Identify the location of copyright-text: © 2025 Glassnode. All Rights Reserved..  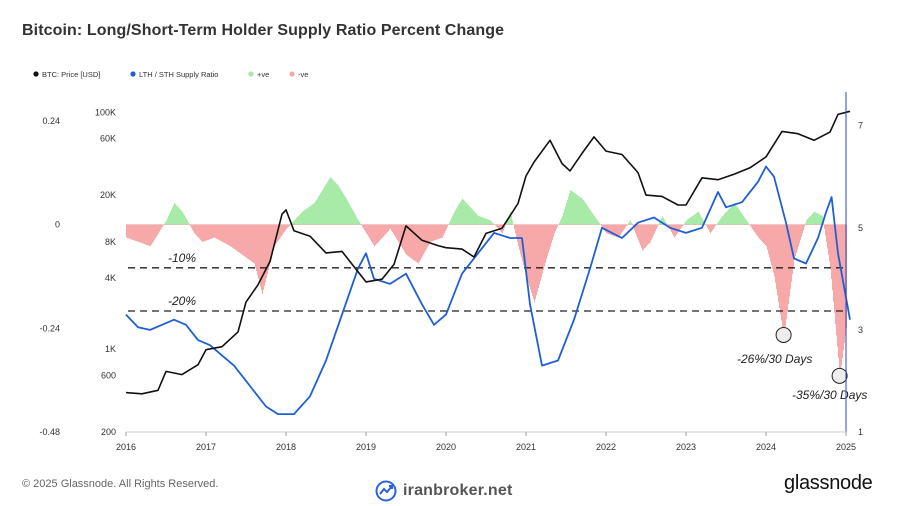
(120, 484).